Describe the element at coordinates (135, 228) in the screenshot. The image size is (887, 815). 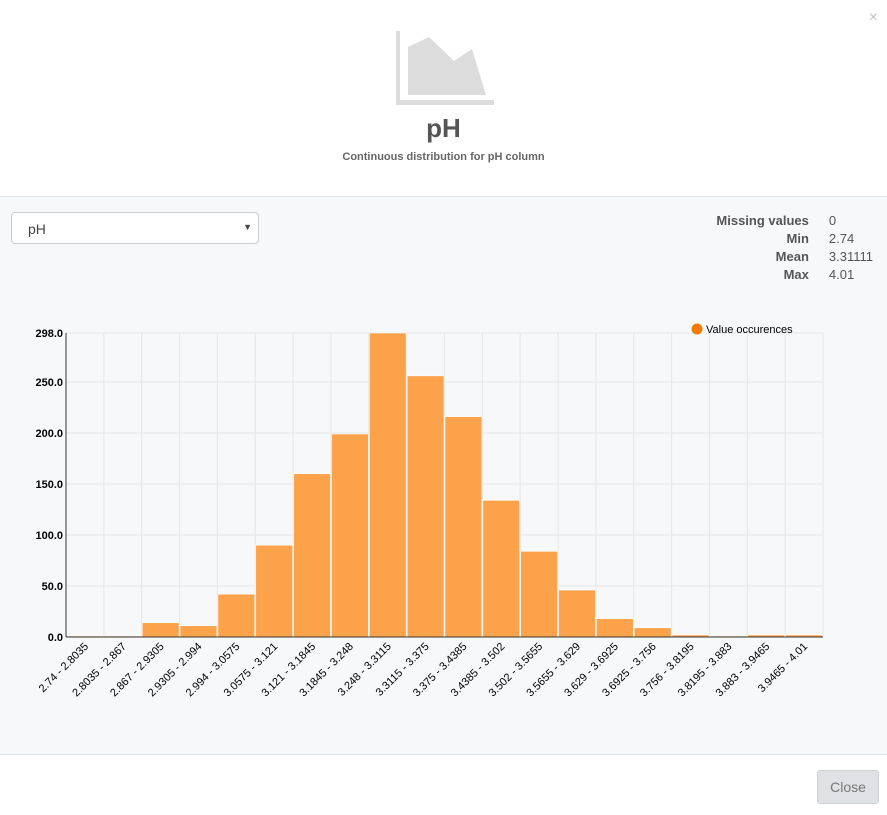
I see `column-select: pH ▼` at that location.